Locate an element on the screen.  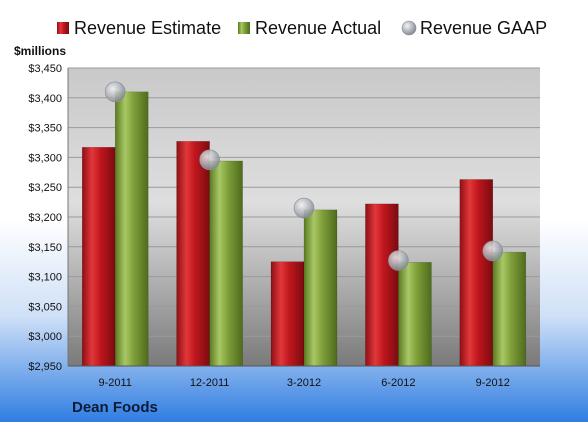
y-tick-label: $3,200 is located at coordinates (45, 218).